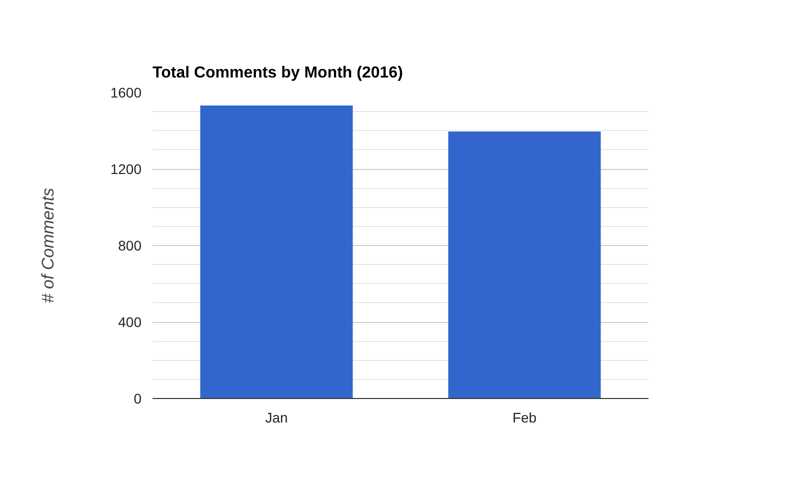 The width and height of the screenshot is (800, 492). I want to click on y-tick-label: 0, so click(138, 398).